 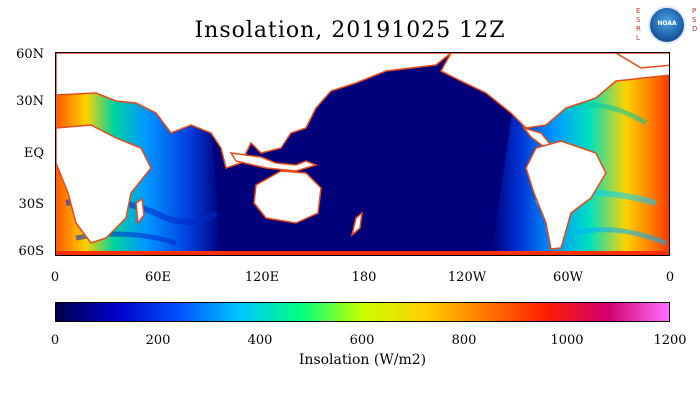 What do you see at coordinates (30, 54) in the screenshot?
I see `lat-label: 60N` at bounding box center [30, 54].